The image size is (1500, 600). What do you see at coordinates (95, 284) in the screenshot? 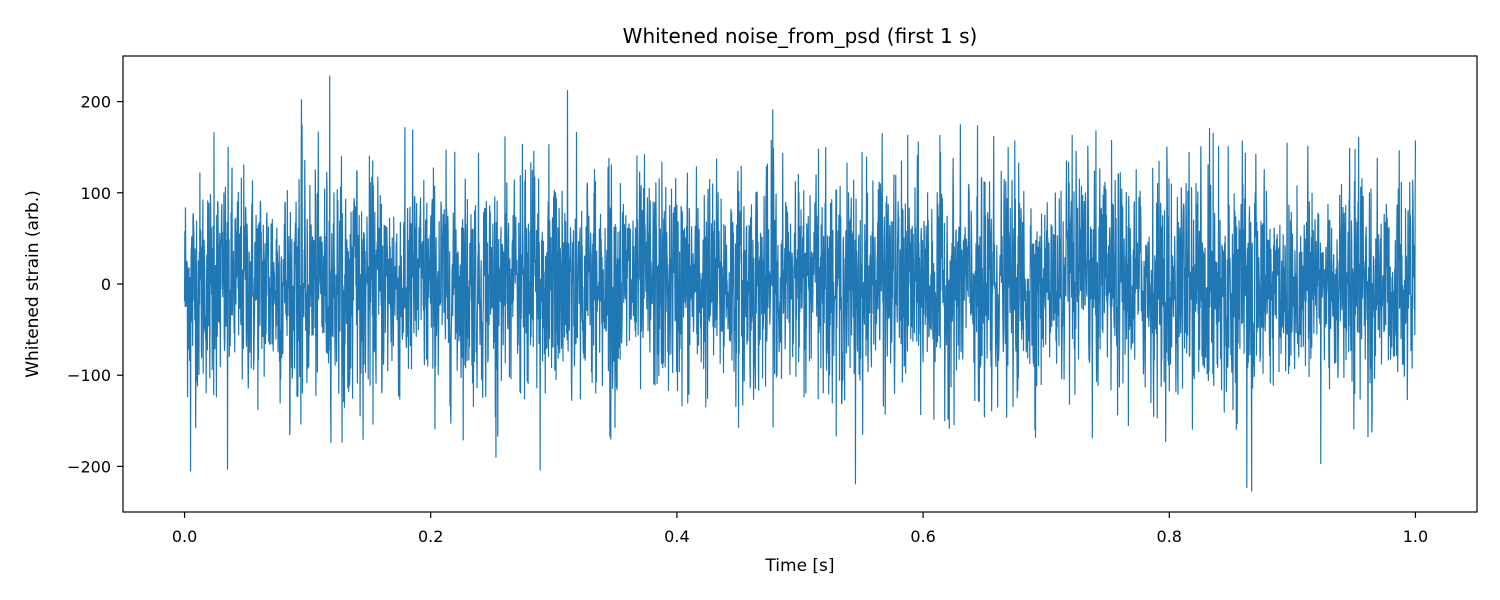
I see `y-axis: −200 −100 0 100 200` at bounding box center [95, 284].